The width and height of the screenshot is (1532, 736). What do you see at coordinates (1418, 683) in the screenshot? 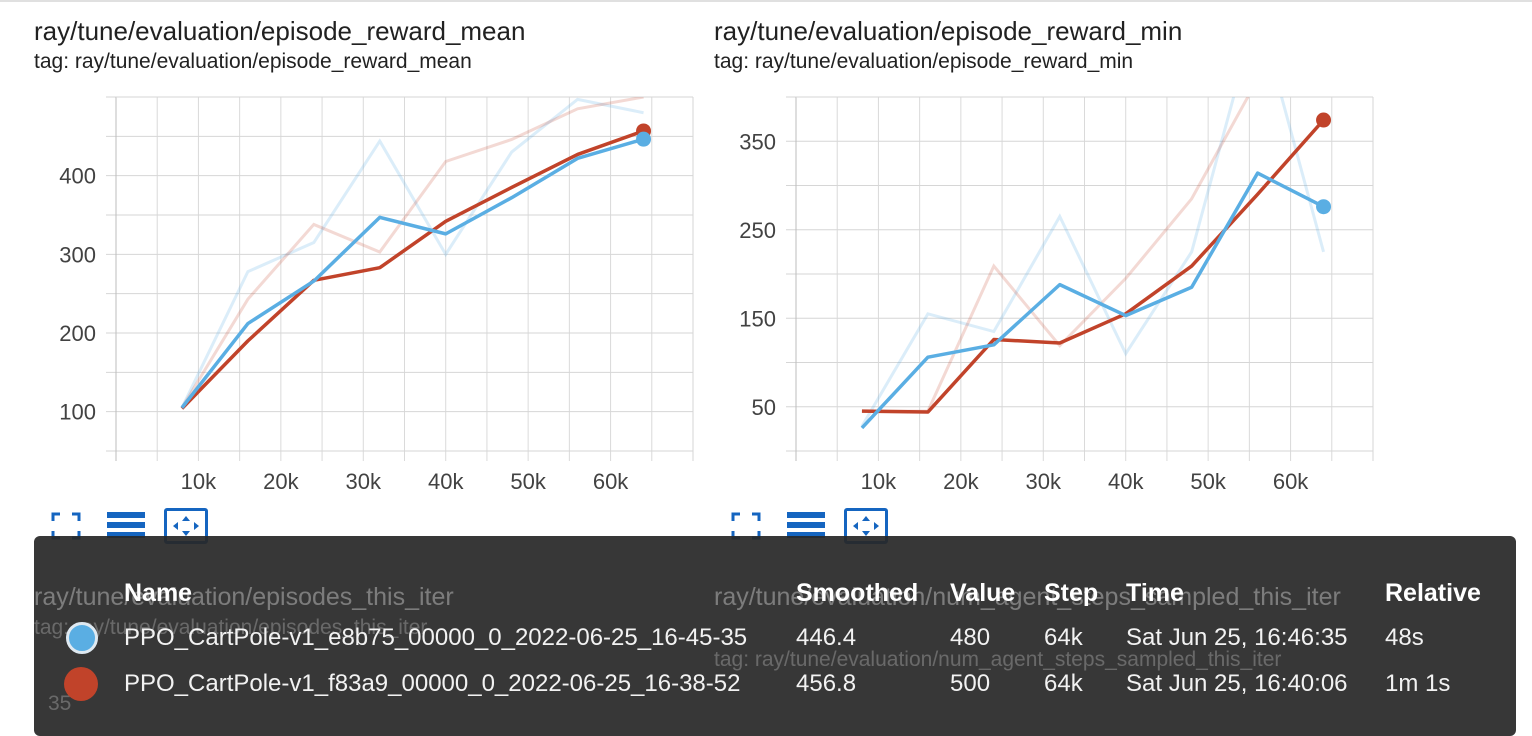
I see `row-relative: 1m 1s` at bounding box center [1418, 683].